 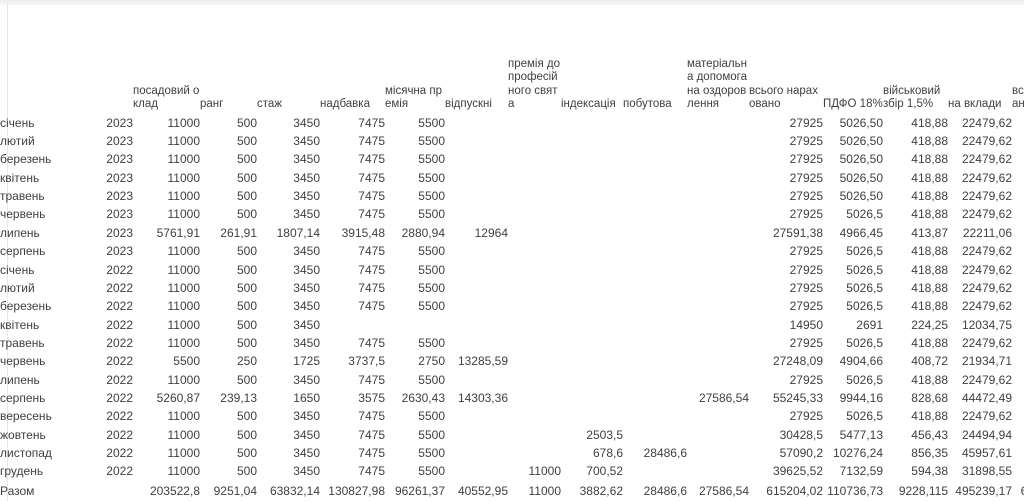 What do you see at coordinates (923, 490) in the screenshot?
I see `cell-viyskovyi-zbir: 9228,115` at bounding box center [923, 490].